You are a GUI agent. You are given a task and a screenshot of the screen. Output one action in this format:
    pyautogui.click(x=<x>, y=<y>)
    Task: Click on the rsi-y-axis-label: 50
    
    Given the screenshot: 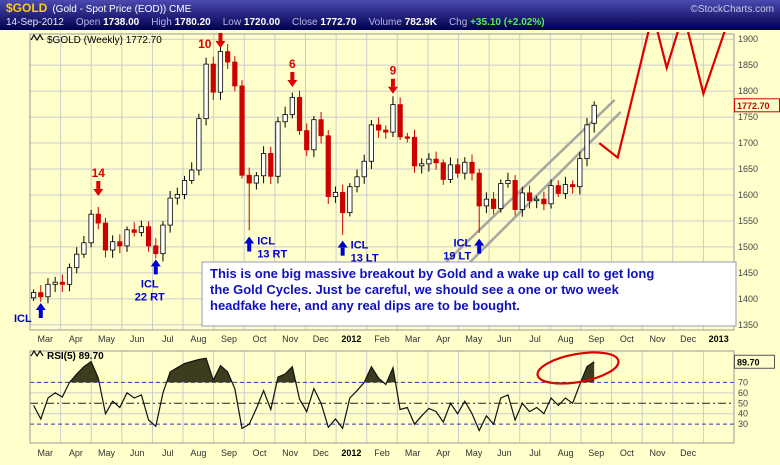 What is the action you would take?
    pyautogui.click(x=743, y=403)
    